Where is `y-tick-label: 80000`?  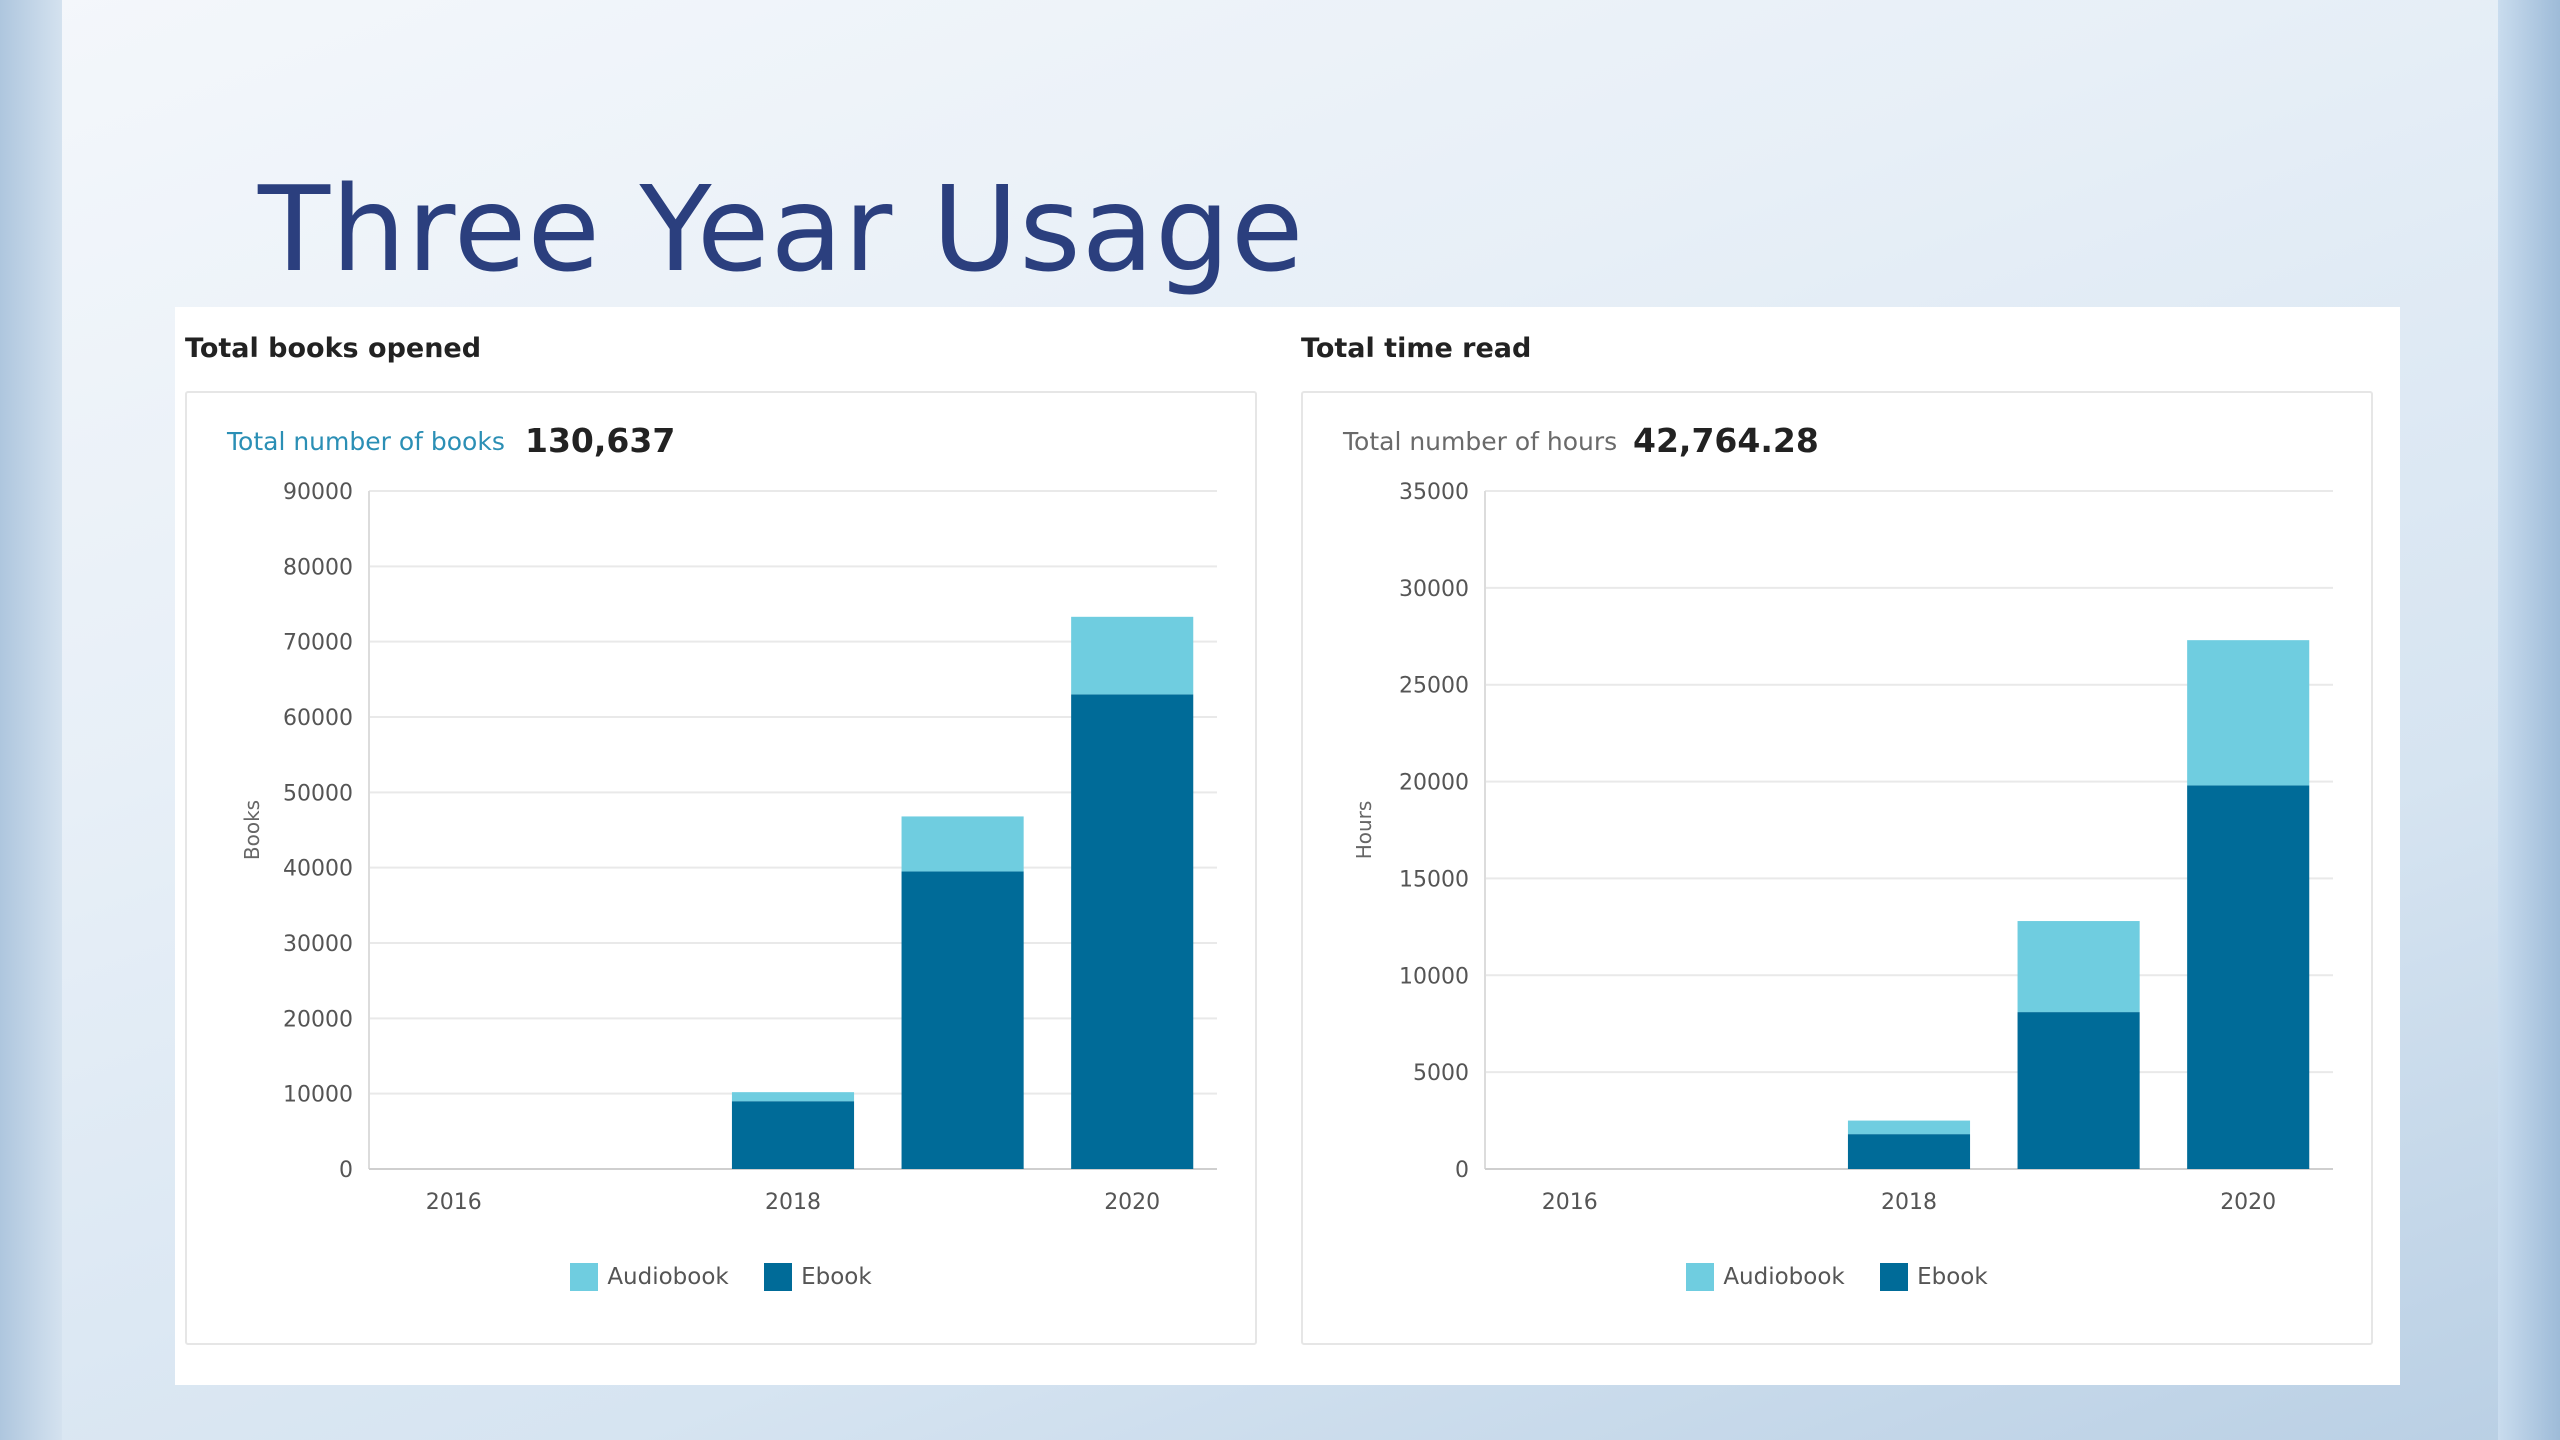
y-tick-label: 80000 is located at coordinates (318, 567).